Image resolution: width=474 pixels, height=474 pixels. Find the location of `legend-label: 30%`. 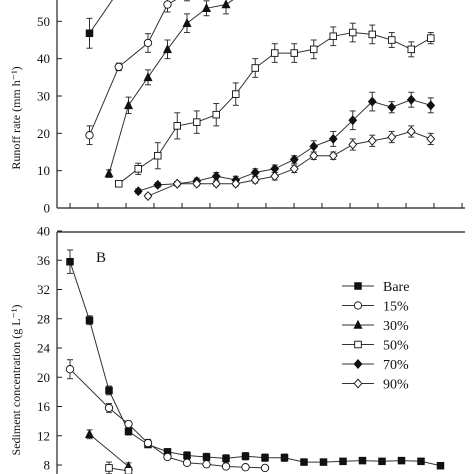

legend-label: 30% is located at coordinates (396, 326).